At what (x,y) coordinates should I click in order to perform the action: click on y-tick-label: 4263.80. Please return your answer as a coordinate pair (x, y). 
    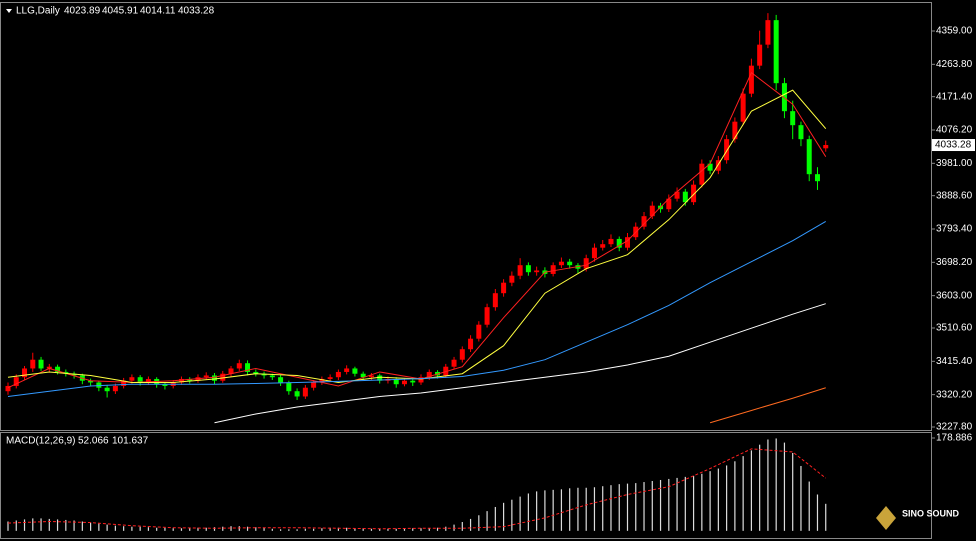
    Looking at the image, I should click on (954, 64).